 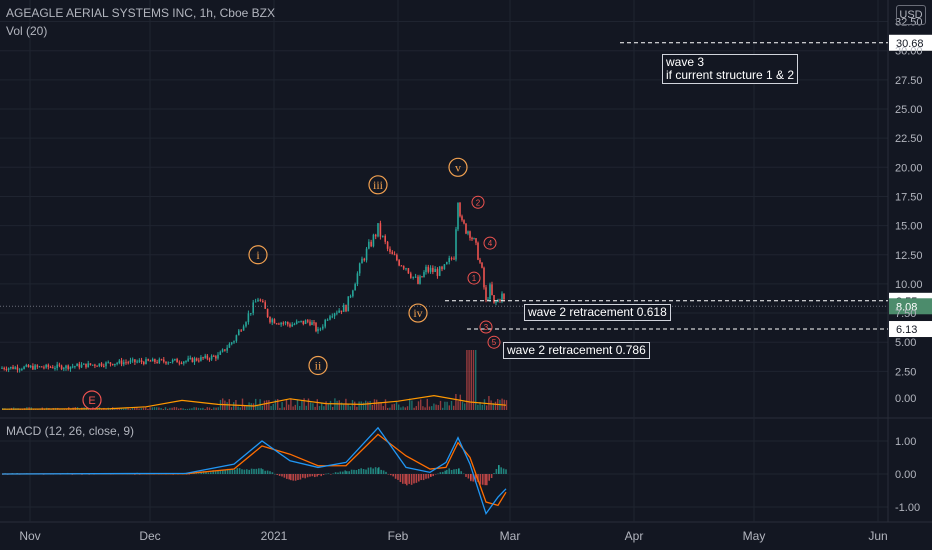 I want to click on symbol-title: AGEAGLE AERIAL SYSTEMS INC, 1h, Cboe BZX, so click(x=140, y=13).